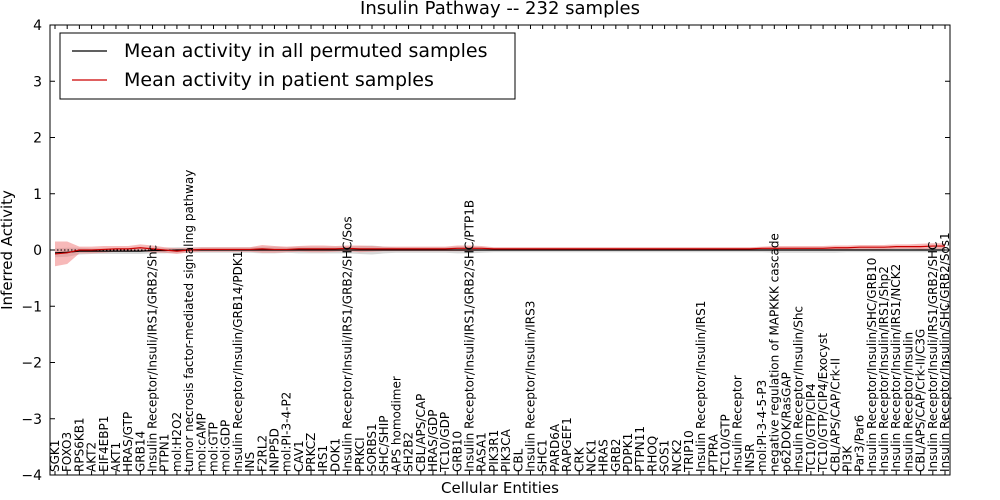  Describe the element at coordinates (153, 358) in the screenshot. I see `category-label: Insulin Receptor/Insuli/IRS1/GRB2/Shc` at that location.